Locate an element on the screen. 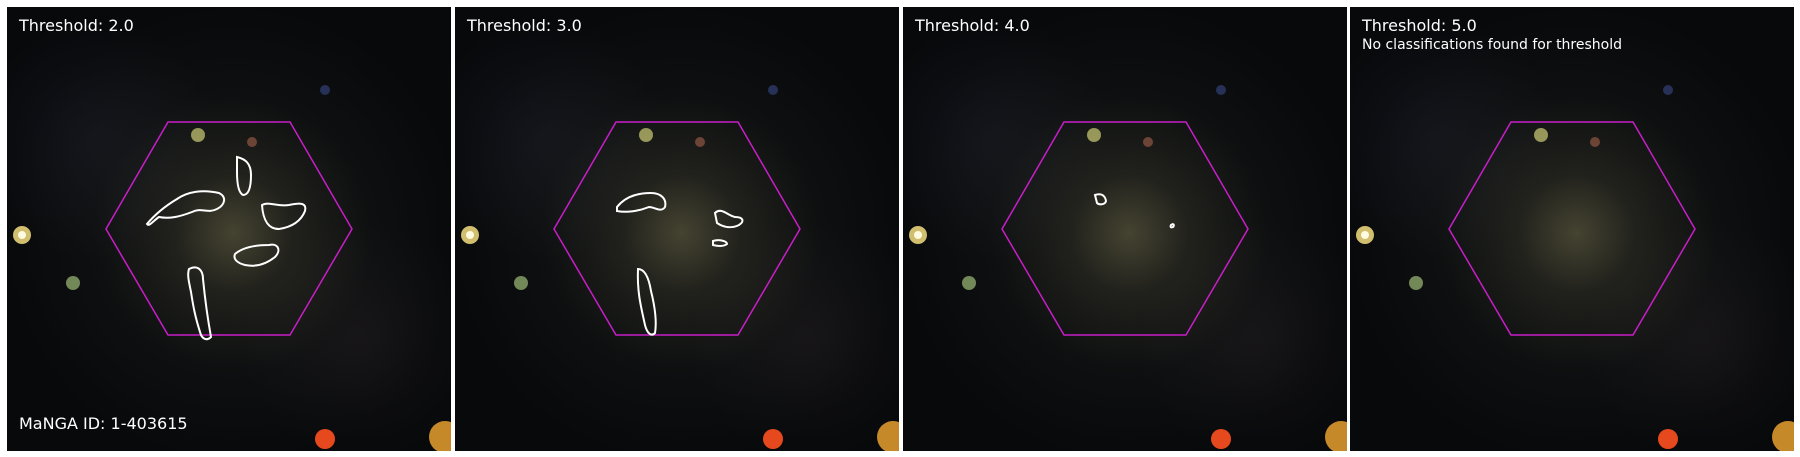 The width and height of the screenshot is (1800, 457). manga-id-label: MaNGA ID: 1-403615 is located at coordinates (103, 423).